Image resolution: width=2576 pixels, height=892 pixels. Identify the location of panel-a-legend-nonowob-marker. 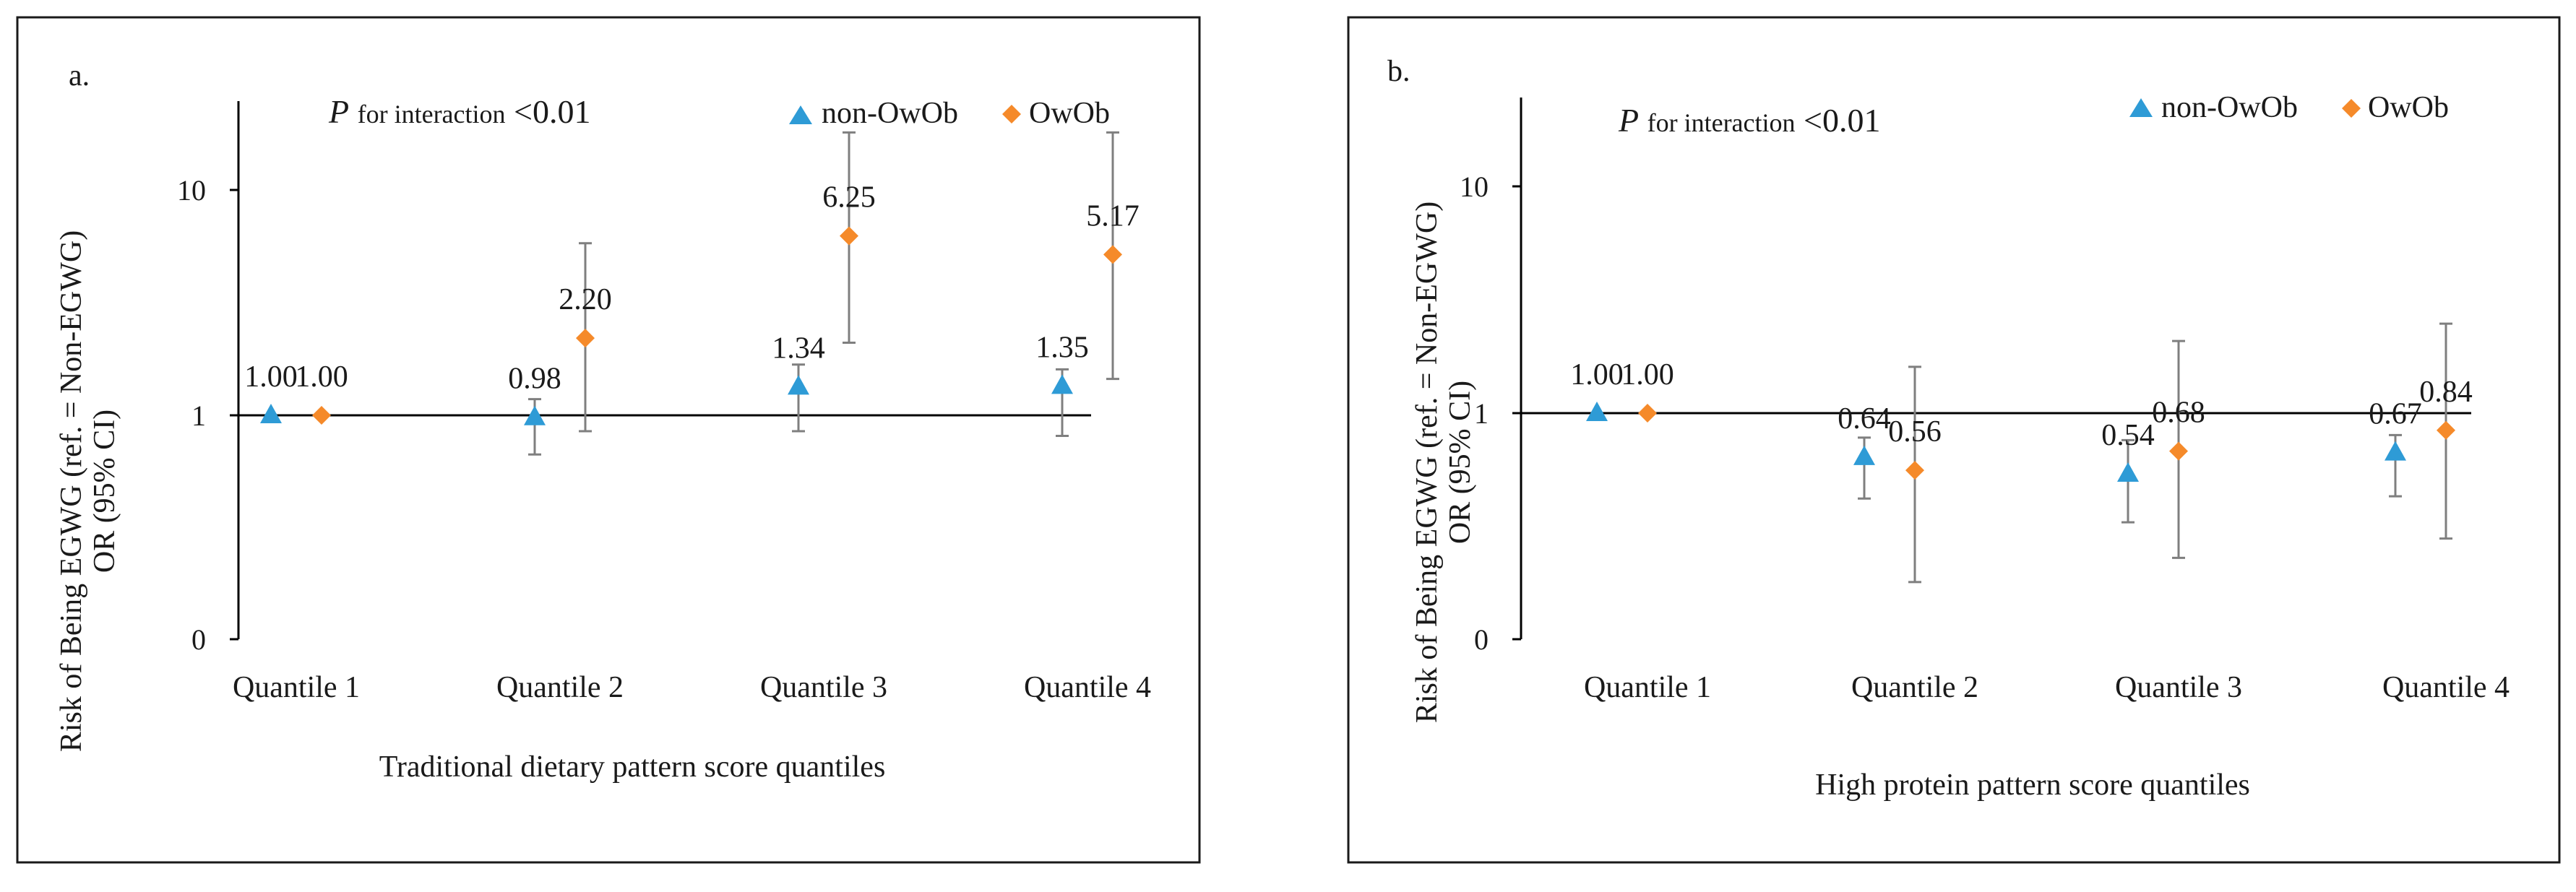
(800, 114).